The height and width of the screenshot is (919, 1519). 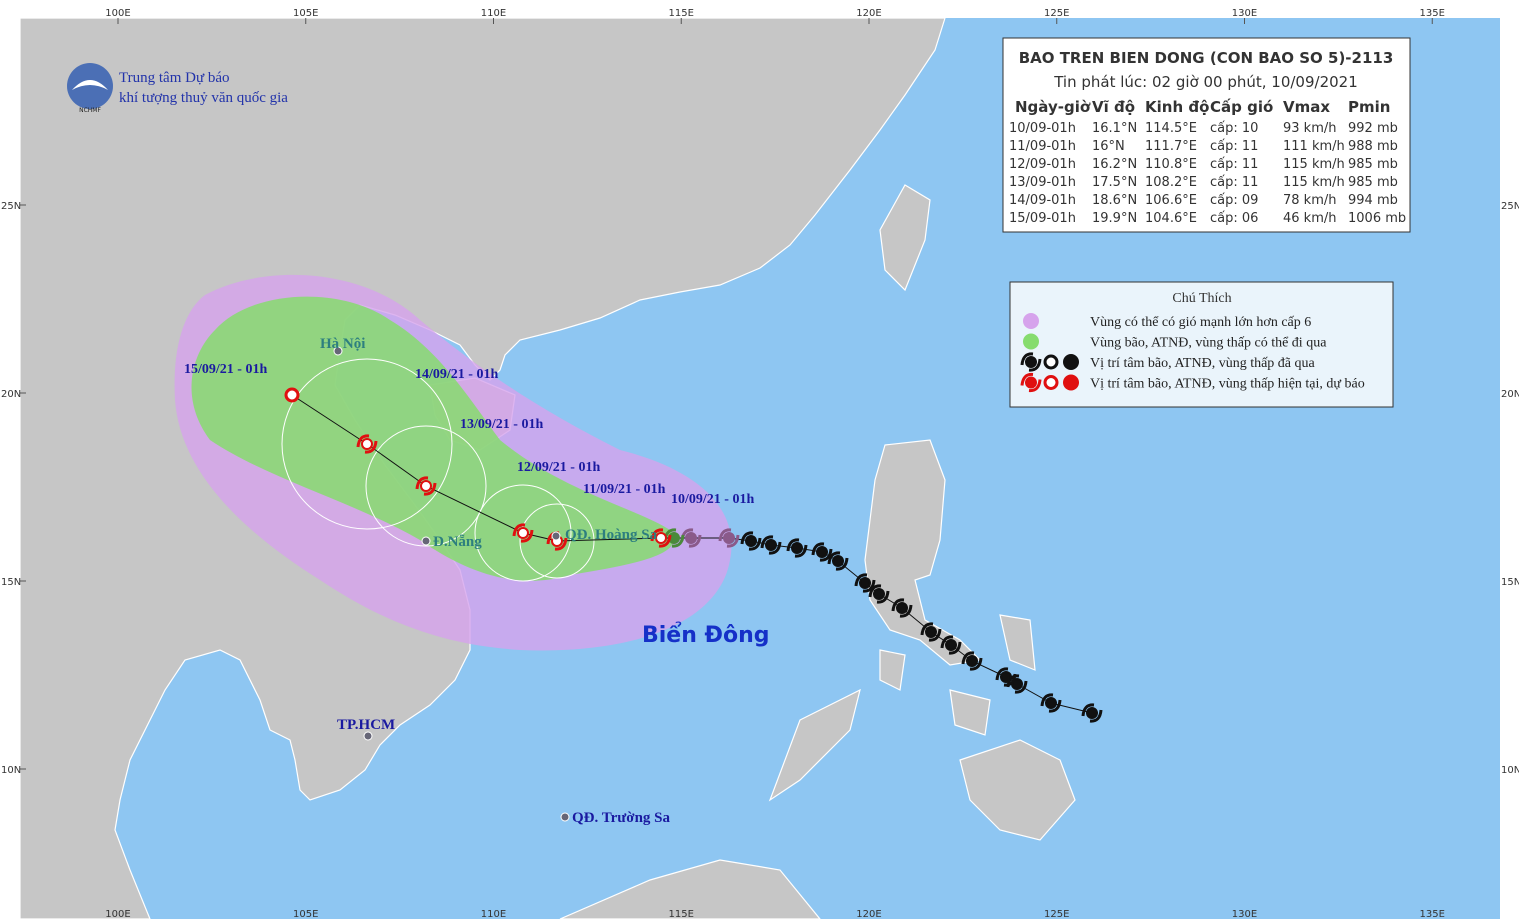 What do you see at coordinates (1310, 128) in the screenshot?
I see `table-cell: 93 km/h` at bounding box center [1310, 128].